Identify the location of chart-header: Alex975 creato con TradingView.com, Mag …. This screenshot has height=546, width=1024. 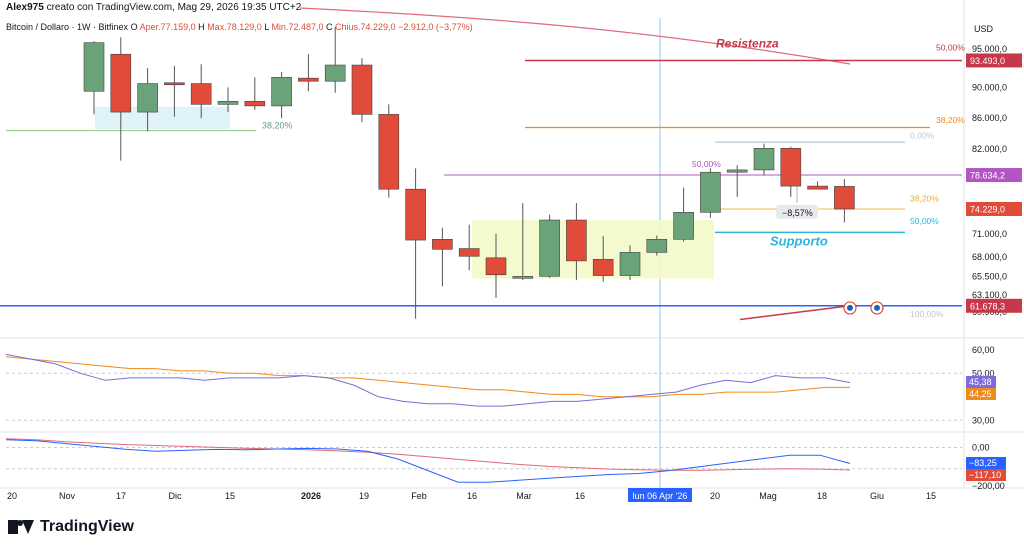
(153, 7).